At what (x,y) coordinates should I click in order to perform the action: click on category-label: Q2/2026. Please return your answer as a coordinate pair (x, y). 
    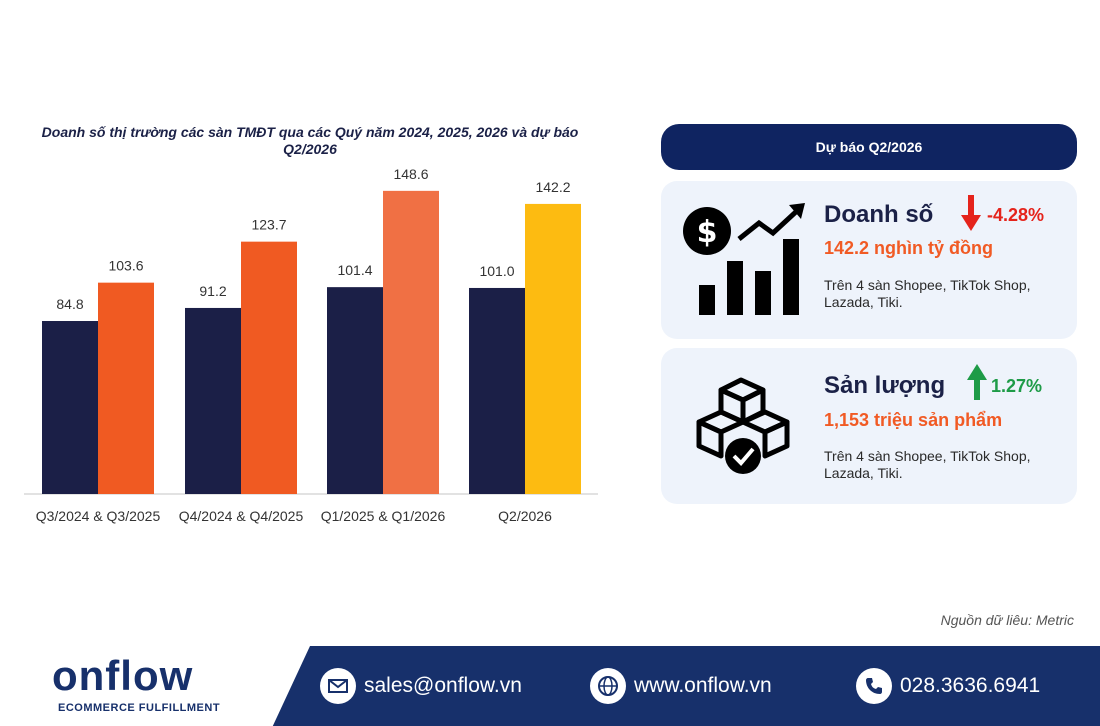
    Looking at the image, I should click on (525, 516).